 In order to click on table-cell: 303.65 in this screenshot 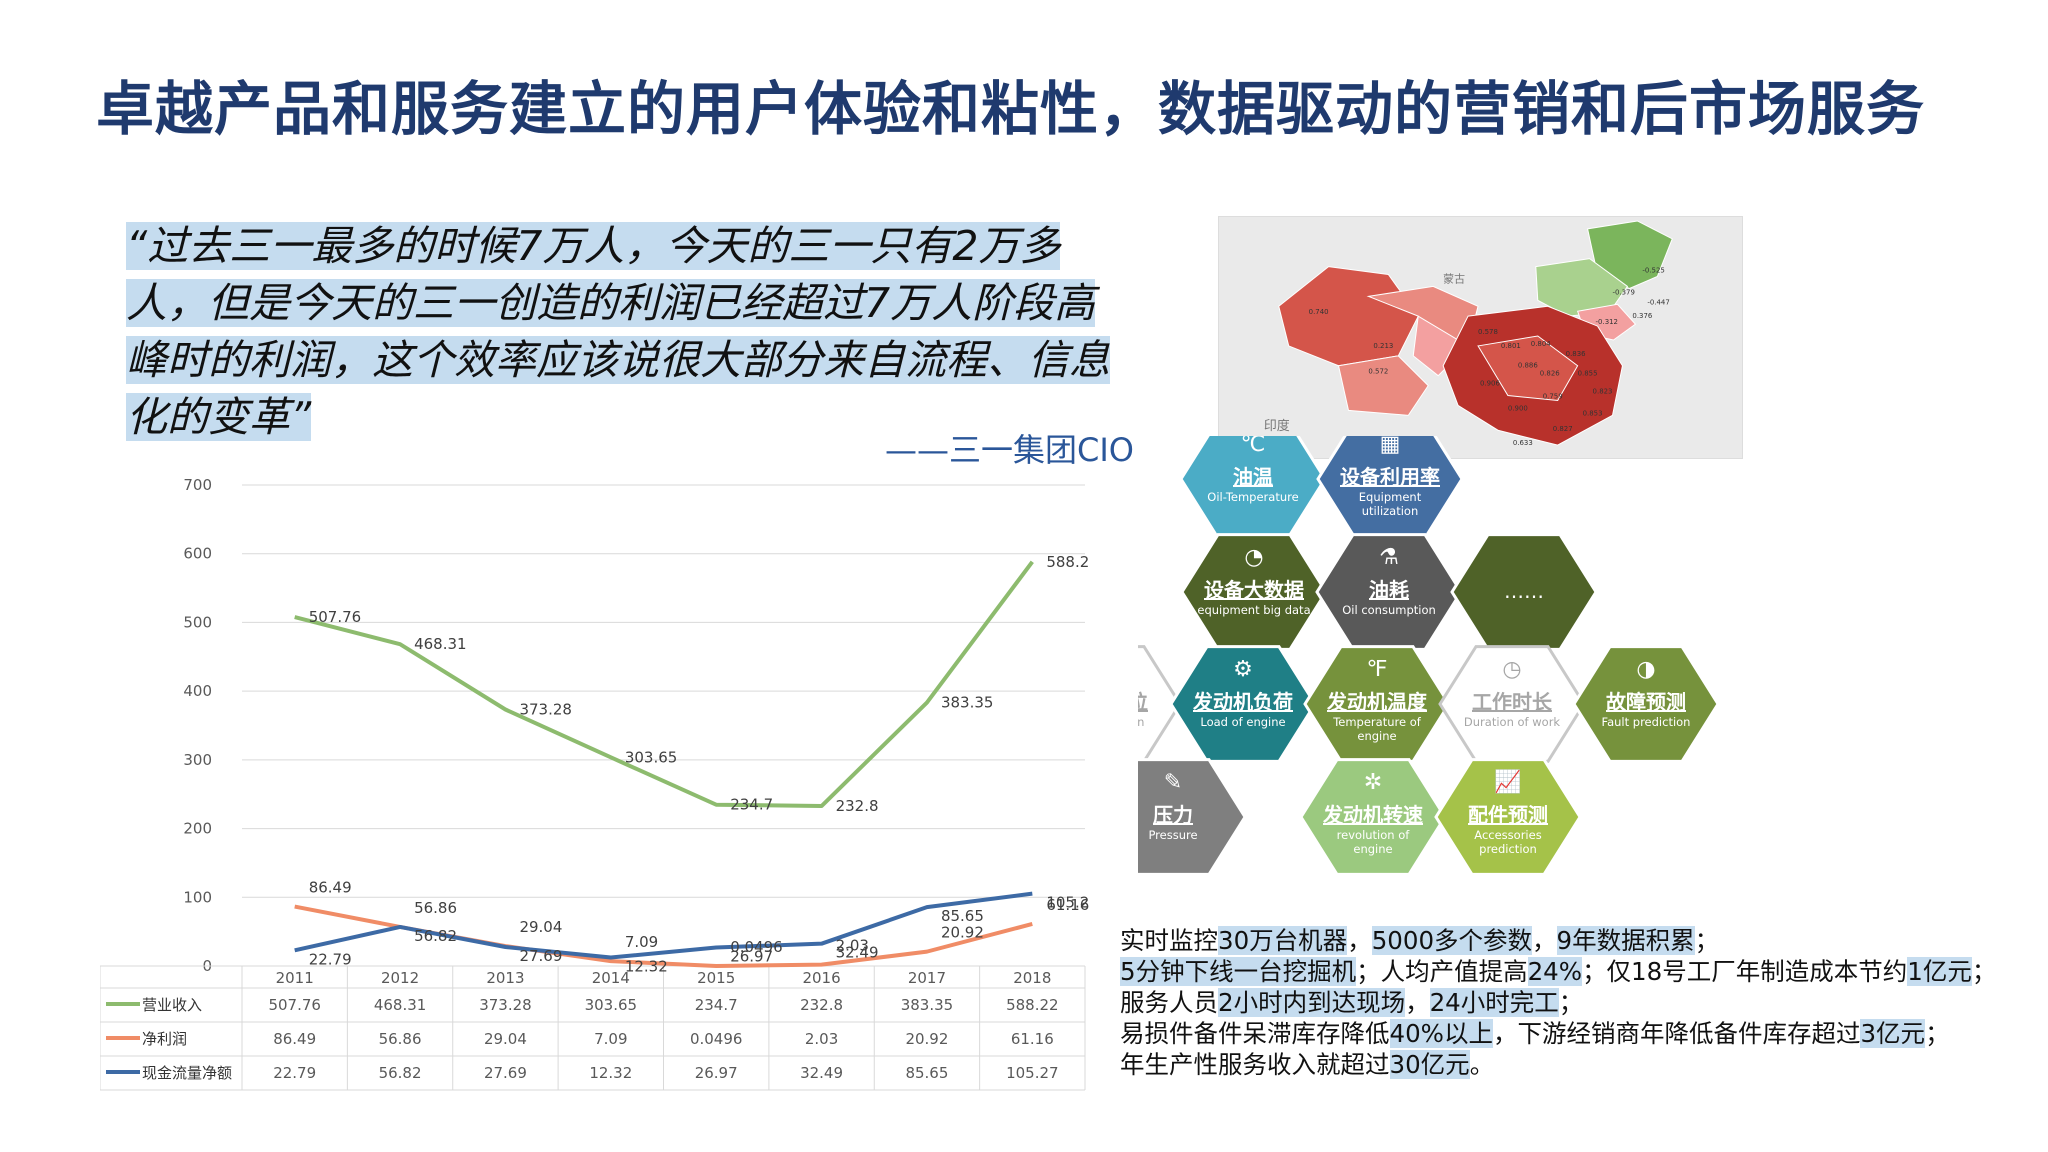, I will do `click(611, 1005)`.